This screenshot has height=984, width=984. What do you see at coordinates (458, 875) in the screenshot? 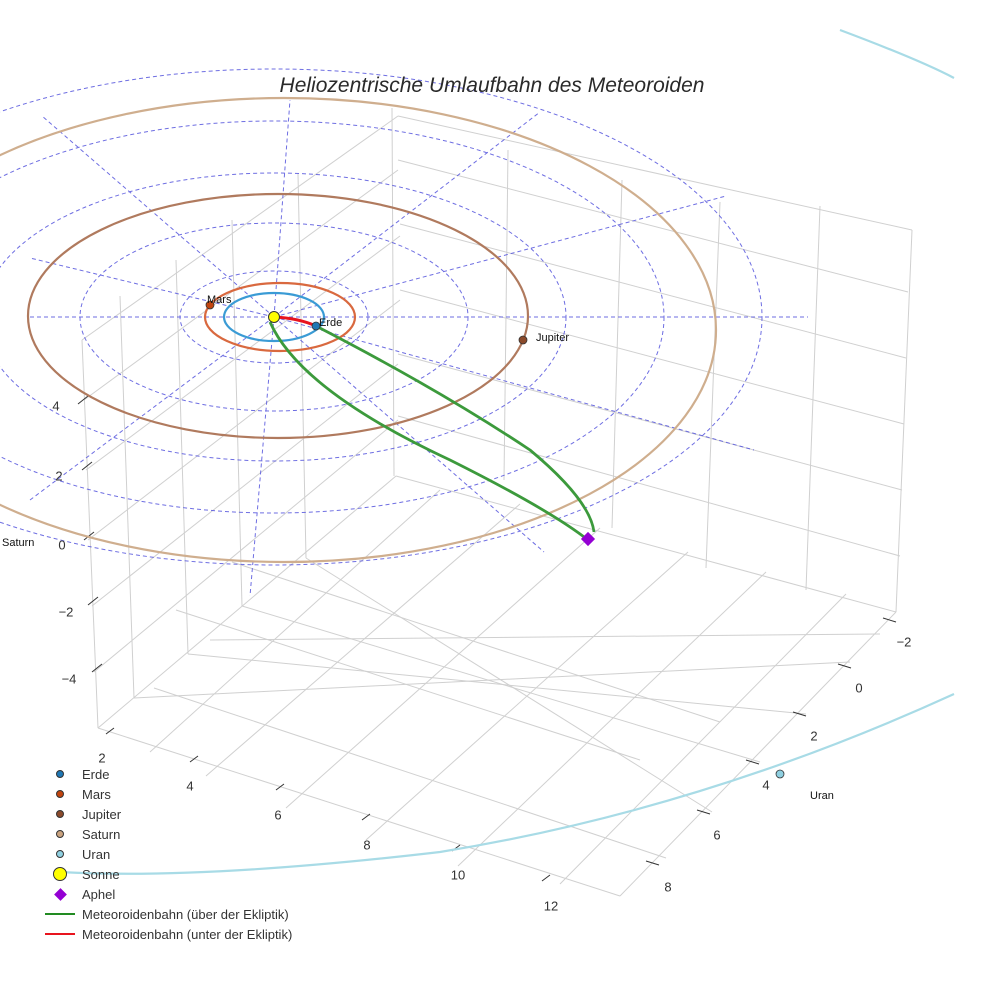
I see `x-tick: 10` at bounding box center [458, 875].